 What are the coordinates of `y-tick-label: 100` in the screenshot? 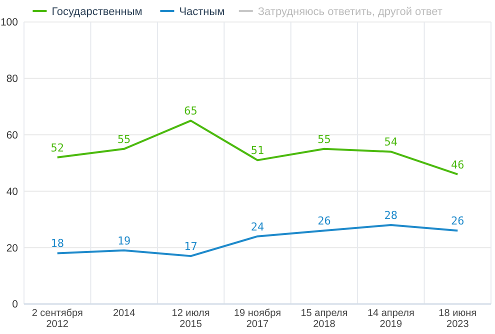 It's located at (9, 22).